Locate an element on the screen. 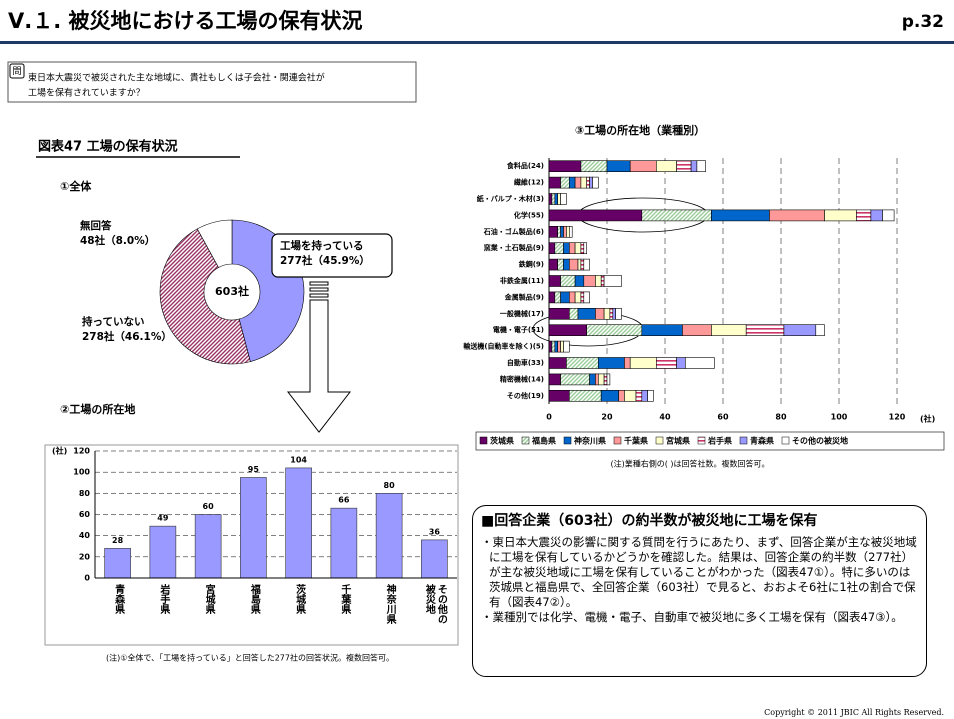  x-tick-label: 茨城県 is located at coordinates (299, 599).